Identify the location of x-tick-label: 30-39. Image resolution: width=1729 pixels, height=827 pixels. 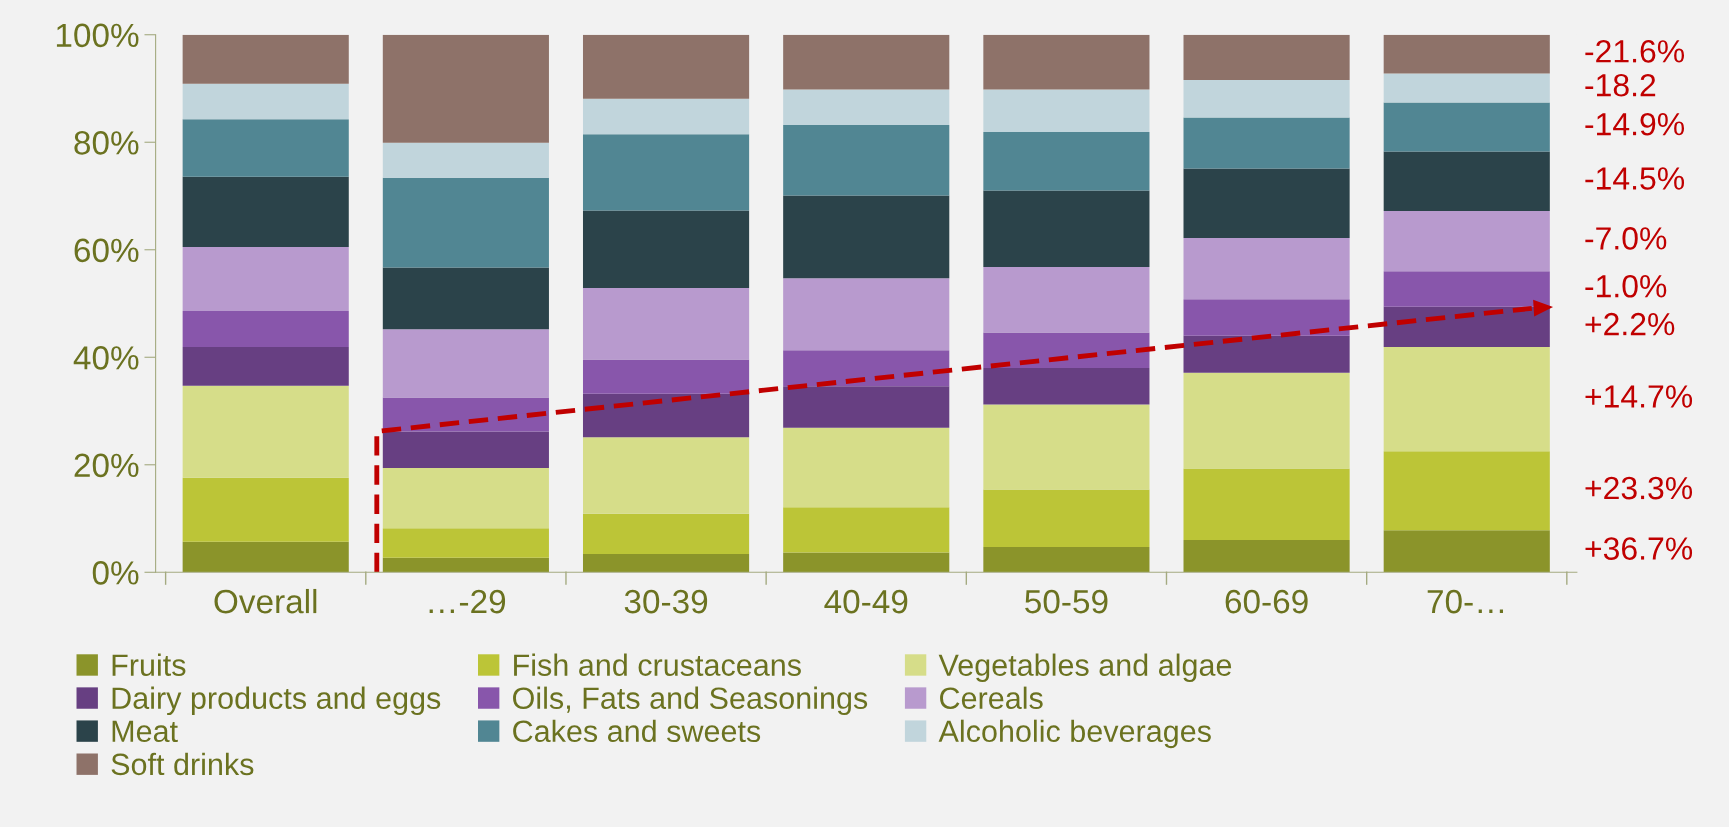
(666, 601).